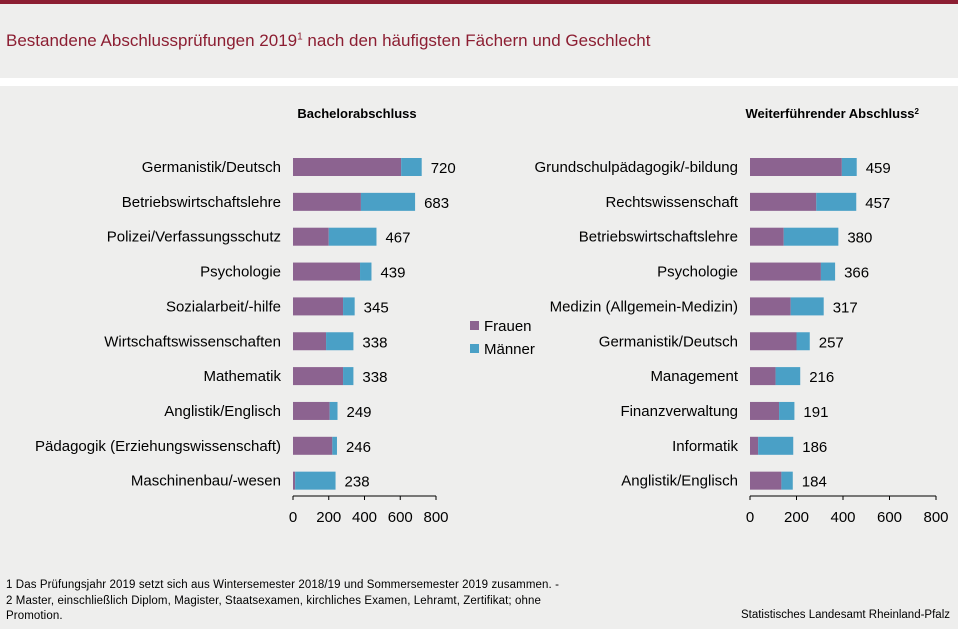 This screenshot has width=958, height=629. I want to click on bachelor-category-label: Sozialarbeit/-hilfe, so click(223, 306).